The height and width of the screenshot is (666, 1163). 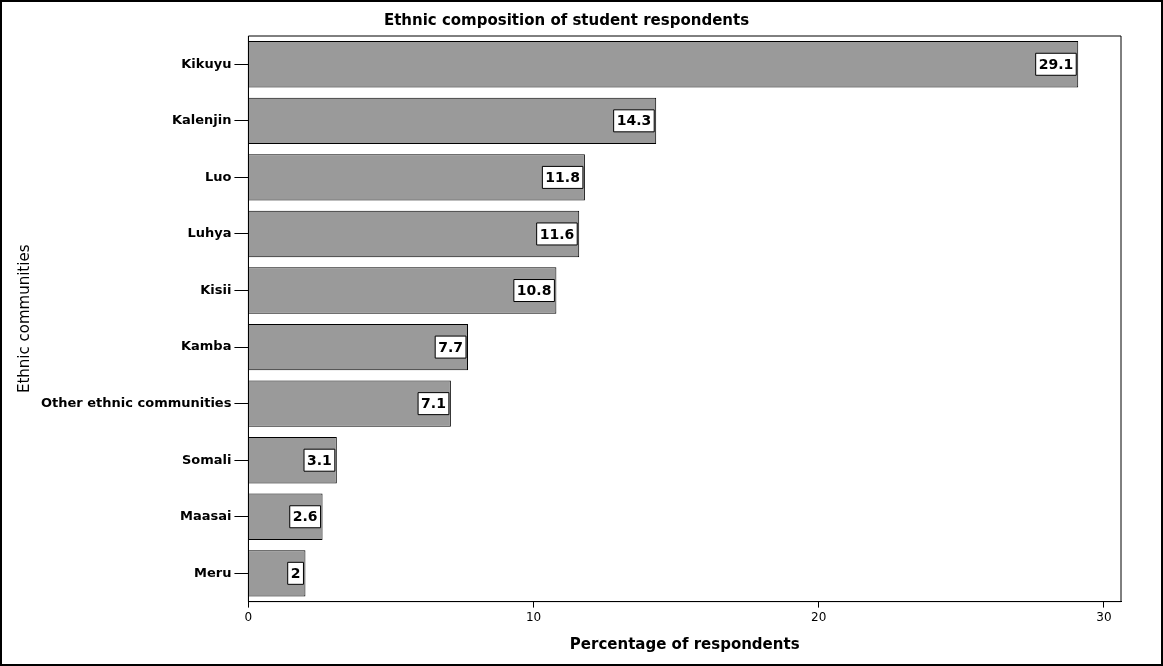 I want to click on y-tick-label: Kikuyu, so click(x=206, y=63).